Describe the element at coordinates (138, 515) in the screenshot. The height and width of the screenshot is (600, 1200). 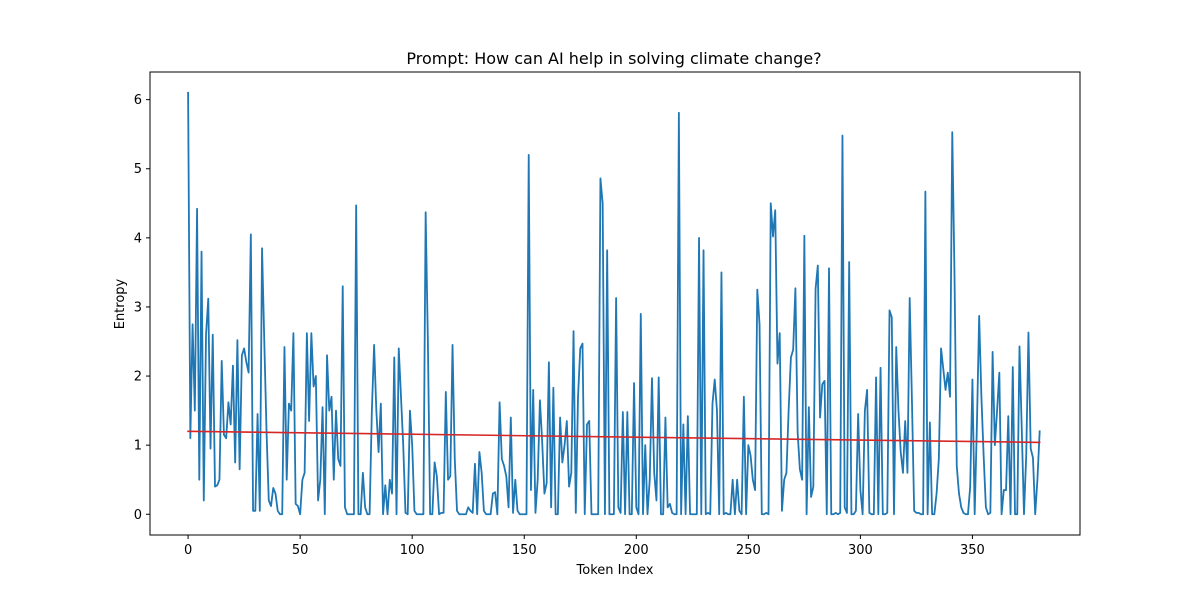
I see `y-tick-label: 0` at that location.